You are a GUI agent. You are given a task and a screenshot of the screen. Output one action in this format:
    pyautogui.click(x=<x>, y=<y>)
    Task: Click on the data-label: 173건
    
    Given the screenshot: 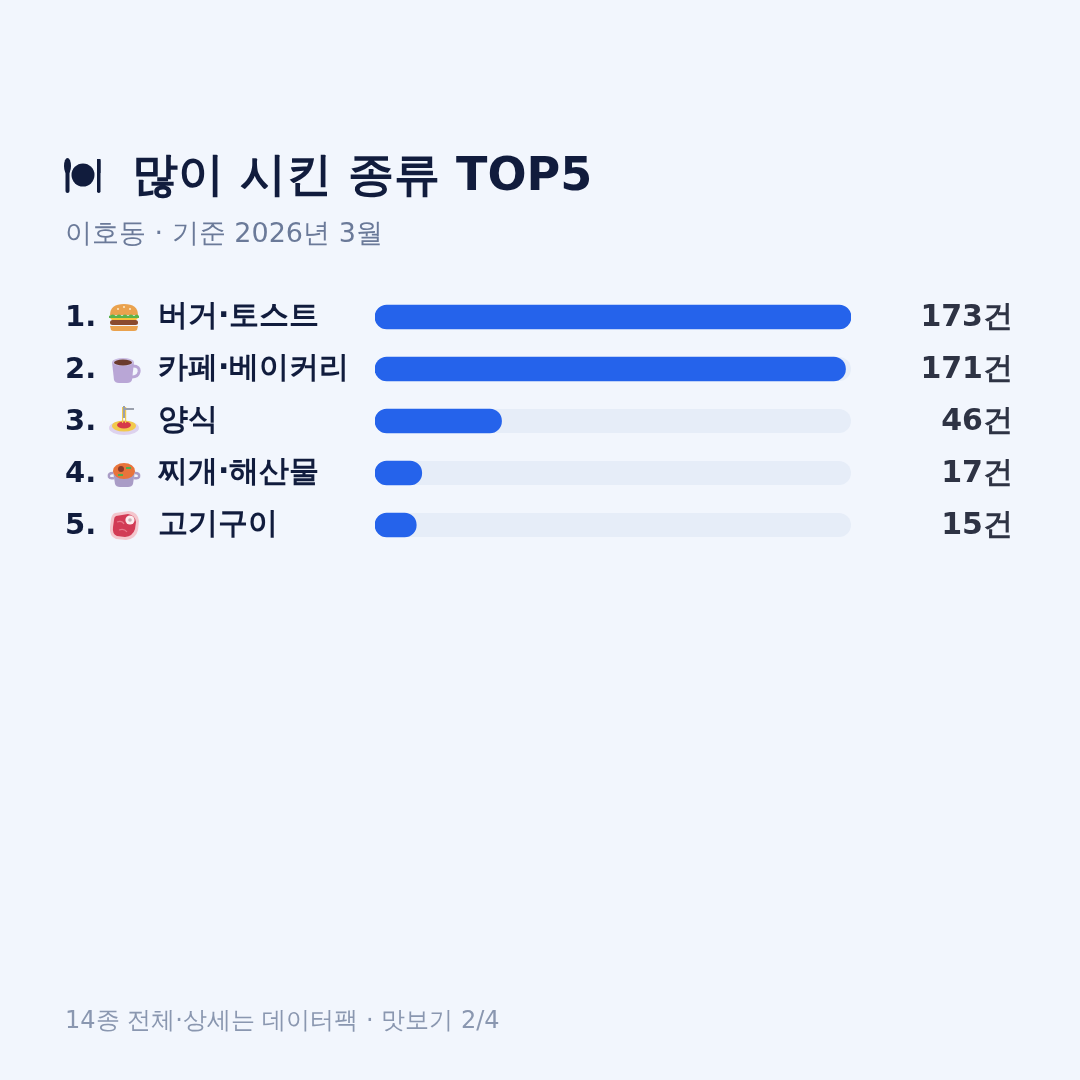 What is the action you would take?
    pyautogui.click(x=966, y=315)
    